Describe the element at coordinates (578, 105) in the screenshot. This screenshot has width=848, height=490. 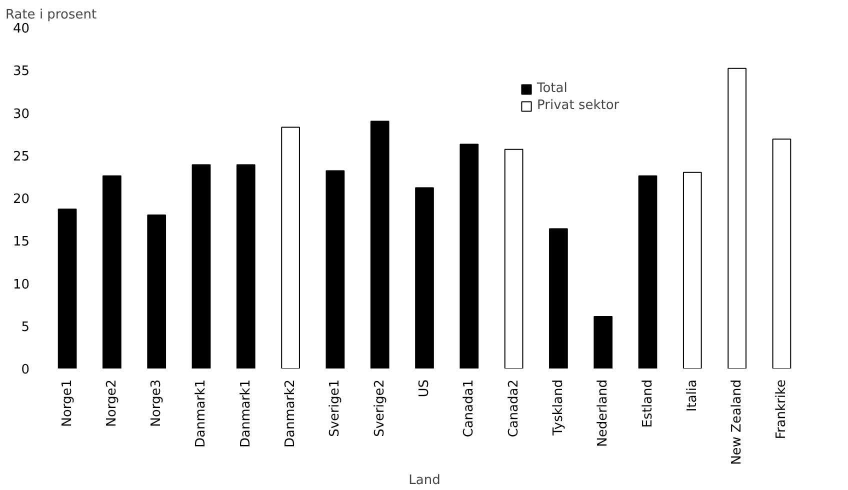
I see `legend-label: Privat sektor` at that location.